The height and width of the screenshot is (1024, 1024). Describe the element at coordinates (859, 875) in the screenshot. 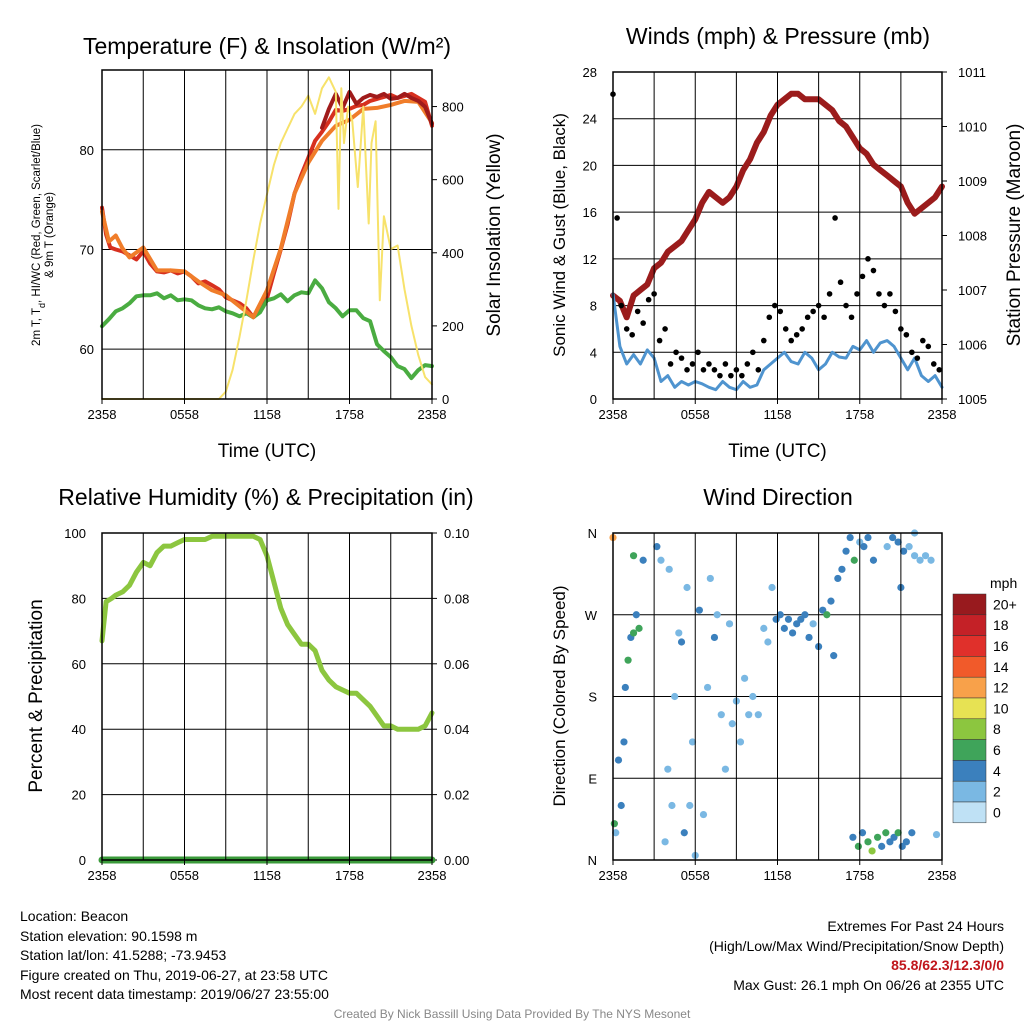

I see `x-tick-label: 1758` at that location.